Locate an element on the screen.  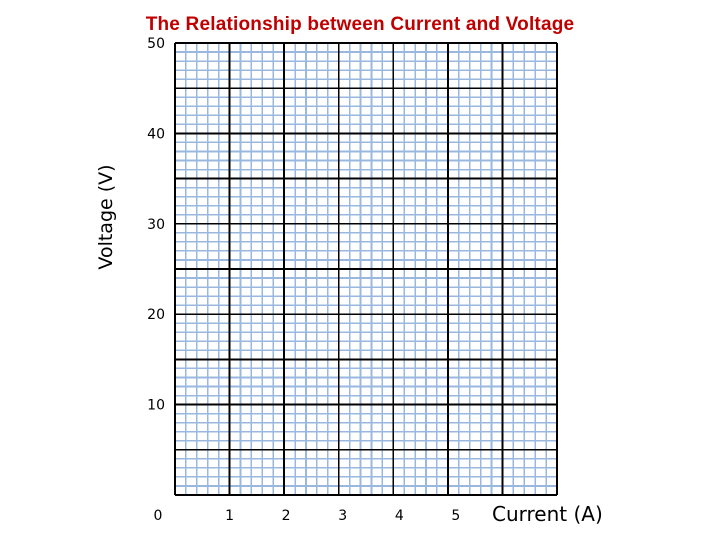
x-tick-label: 2 is located at coordinates (286, 516).